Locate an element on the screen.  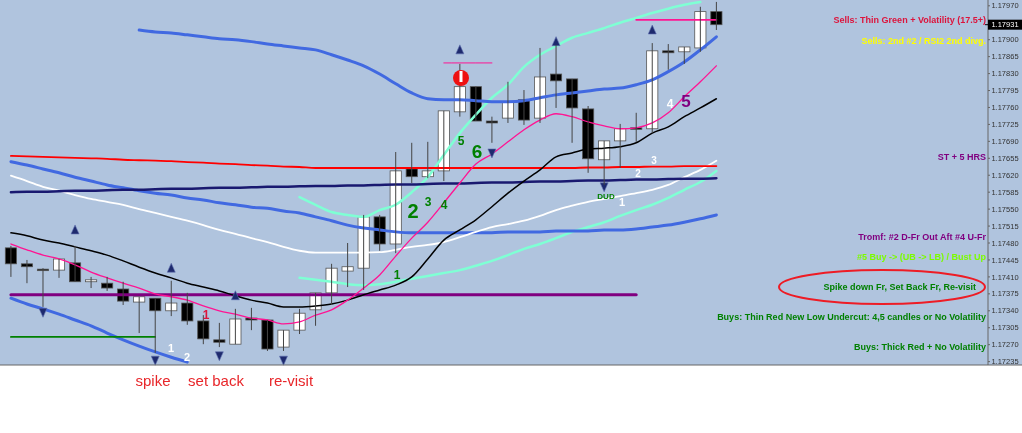
text: set back is located at coordinates (216, 380).